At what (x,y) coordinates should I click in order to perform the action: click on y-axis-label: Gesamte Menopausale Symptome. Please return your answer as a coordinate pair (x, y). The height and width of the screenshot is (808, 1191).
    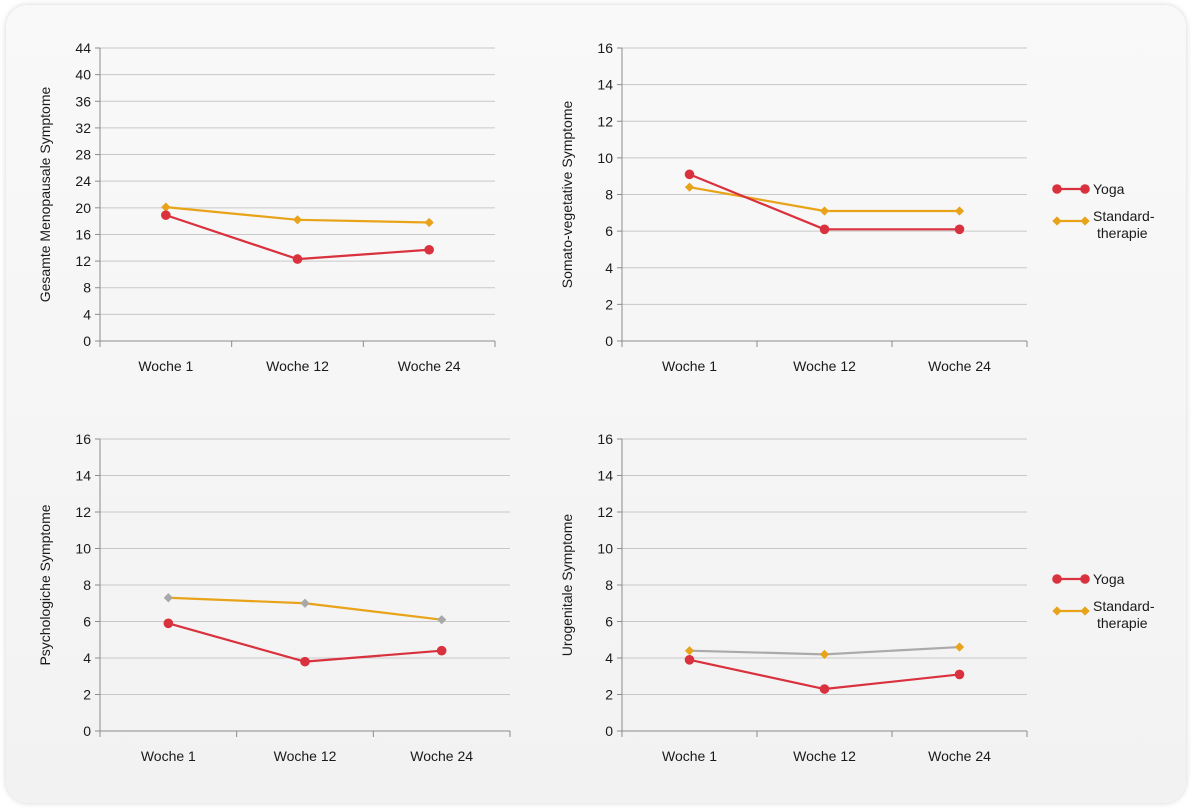
    Looking at the image, I should click on (45, 195).